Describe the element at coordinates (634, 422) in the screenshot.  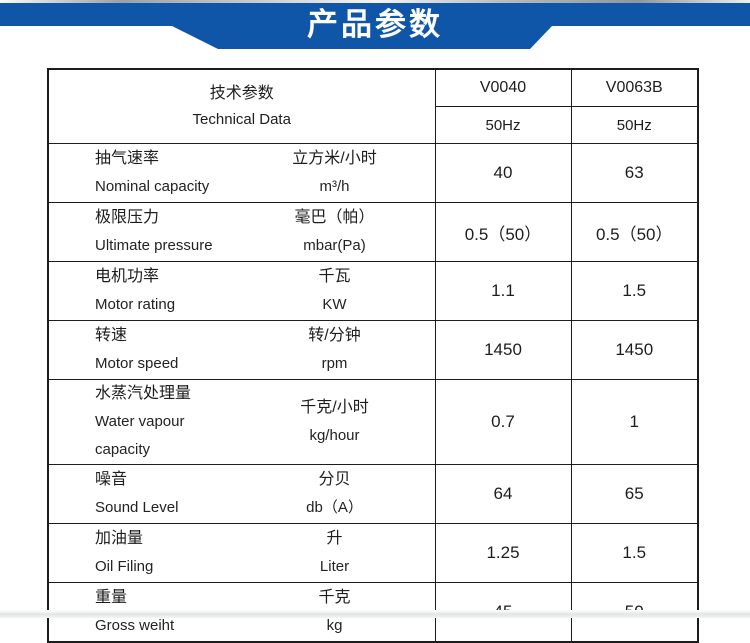
I see `value-v0063b: 1` at that location.